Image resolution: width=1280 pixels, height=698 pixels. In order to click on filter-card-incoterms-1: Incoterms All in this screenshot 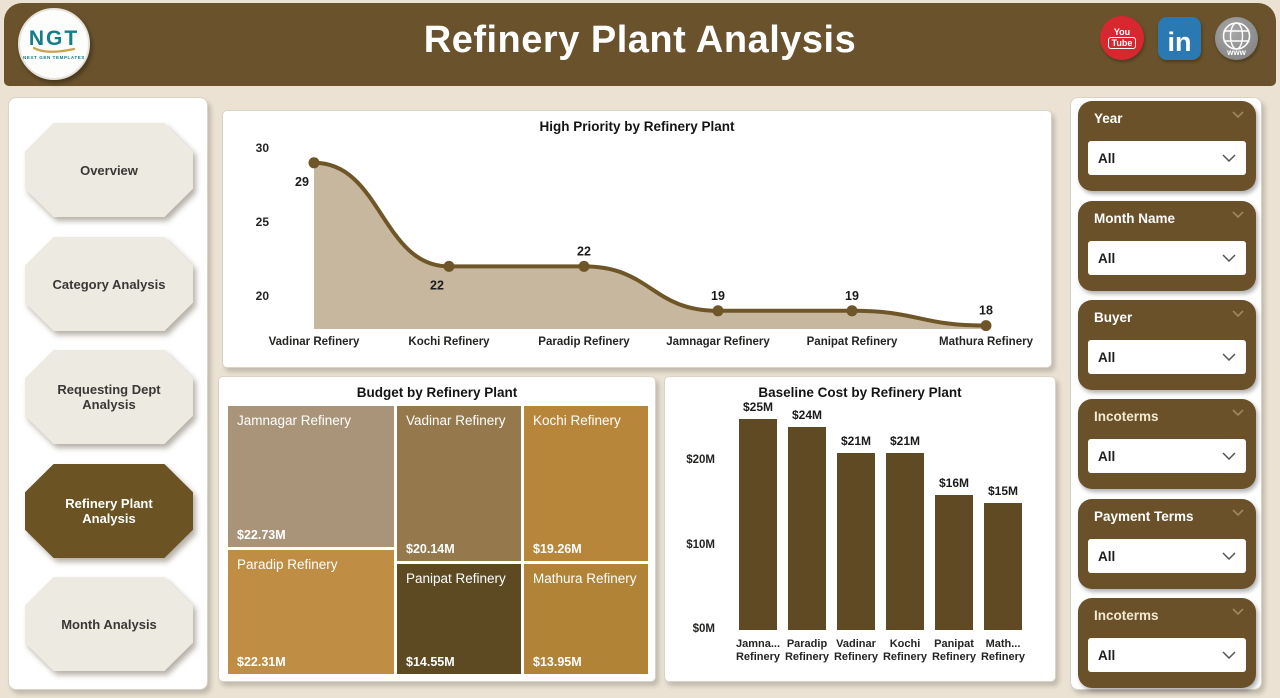, I will do `click(1167, 444)`.